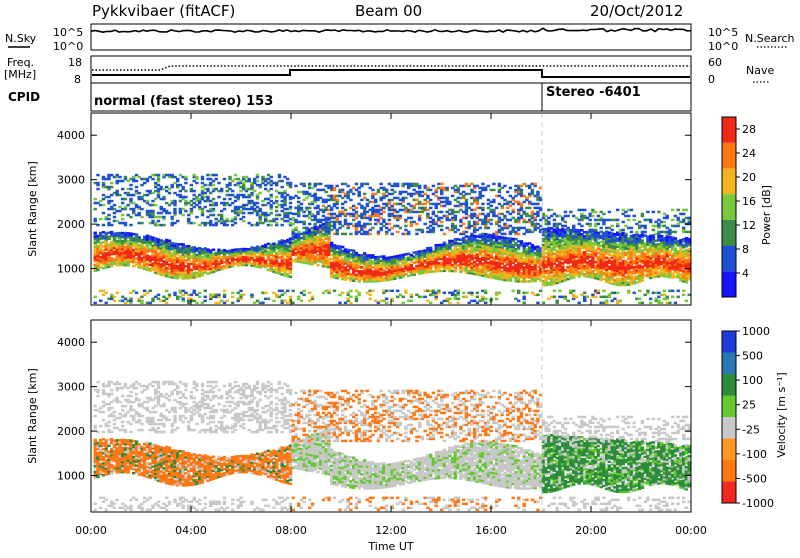  I want to click on freq-line, so click(391, 73).